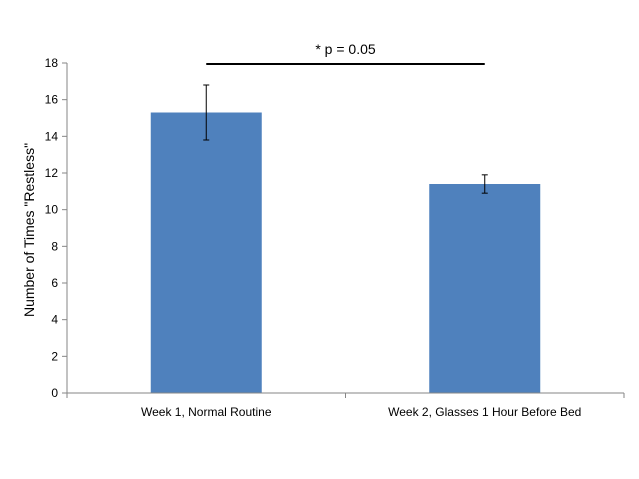 Image resolution: width=639 pixels, height=479 pixels. I want to click on y-tick-label: 12, so click(52, 173).